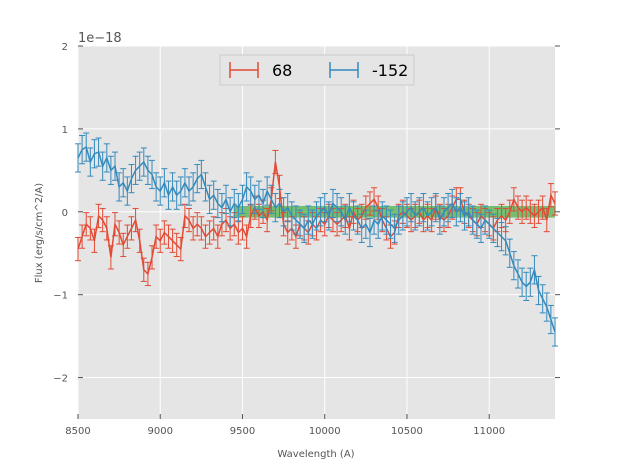 Image resolution: width=617 pixels, height=467 pixels. Describe the element at coordinates (160, 431) in the screenshot. I see `x-tick-label: 9000` at that location.